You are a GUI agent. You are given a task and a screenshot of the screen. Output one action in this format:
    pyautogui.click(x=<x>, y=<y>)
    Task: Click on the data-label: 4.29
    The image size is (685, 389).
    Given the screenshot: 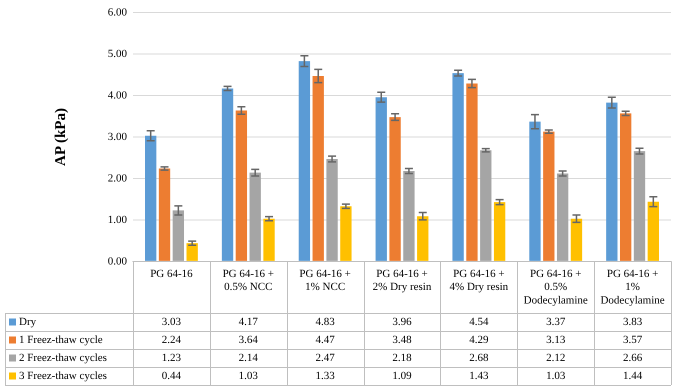 What is the action you would take?
    pyautogui.click(x=479, y=340)
    